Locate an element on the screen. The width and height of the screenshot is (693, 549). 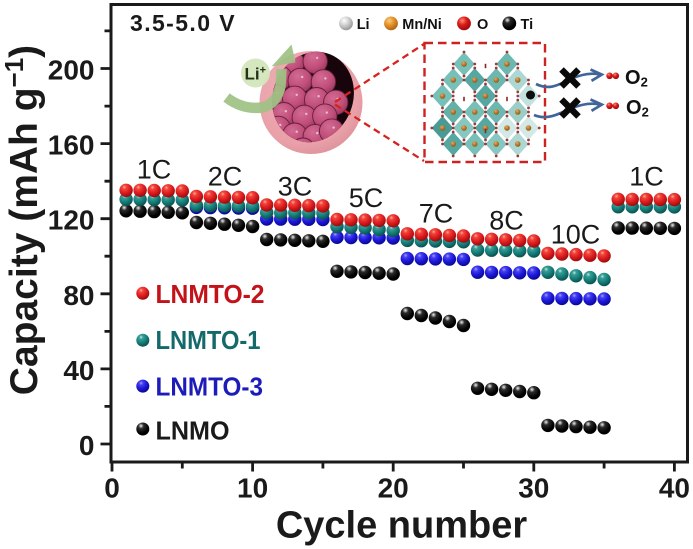
svg-text: Li is located at coordinates (363, 25).